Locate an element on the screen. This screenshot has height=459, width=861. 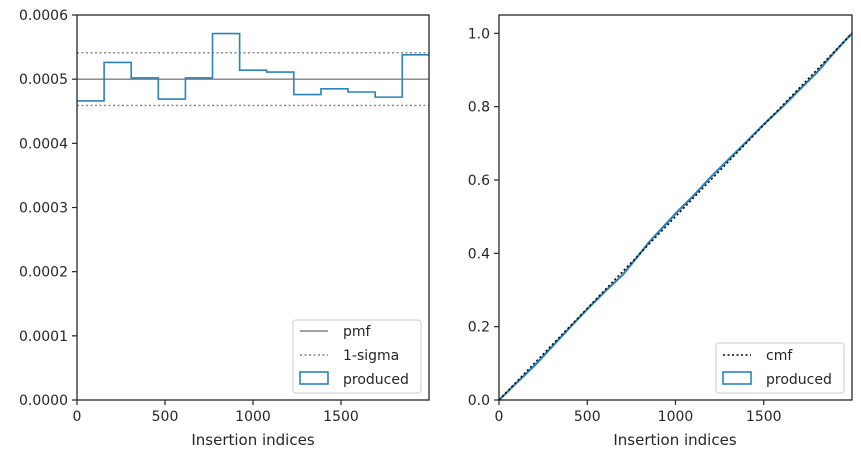
cumulative-y-tick-label: 0.8 is located at coordinates (479, 108).